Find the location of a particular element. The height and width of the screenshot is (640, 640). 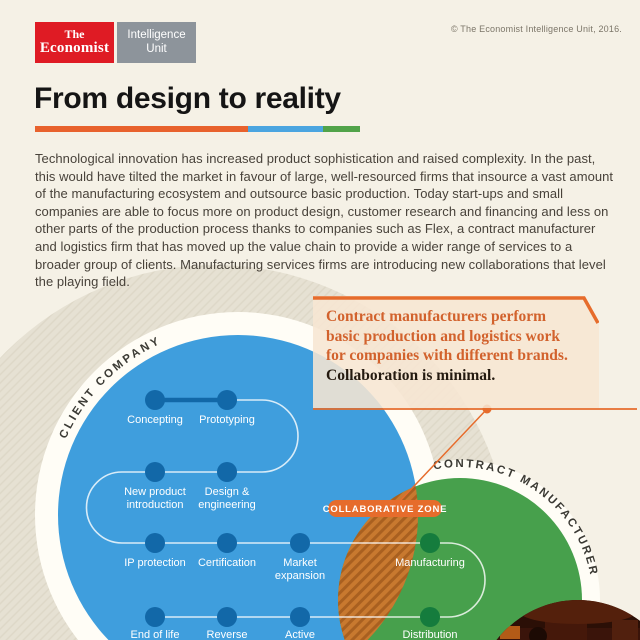

svg-text: COLLABORATIVE ZONE is located at coordinates (385, 509).